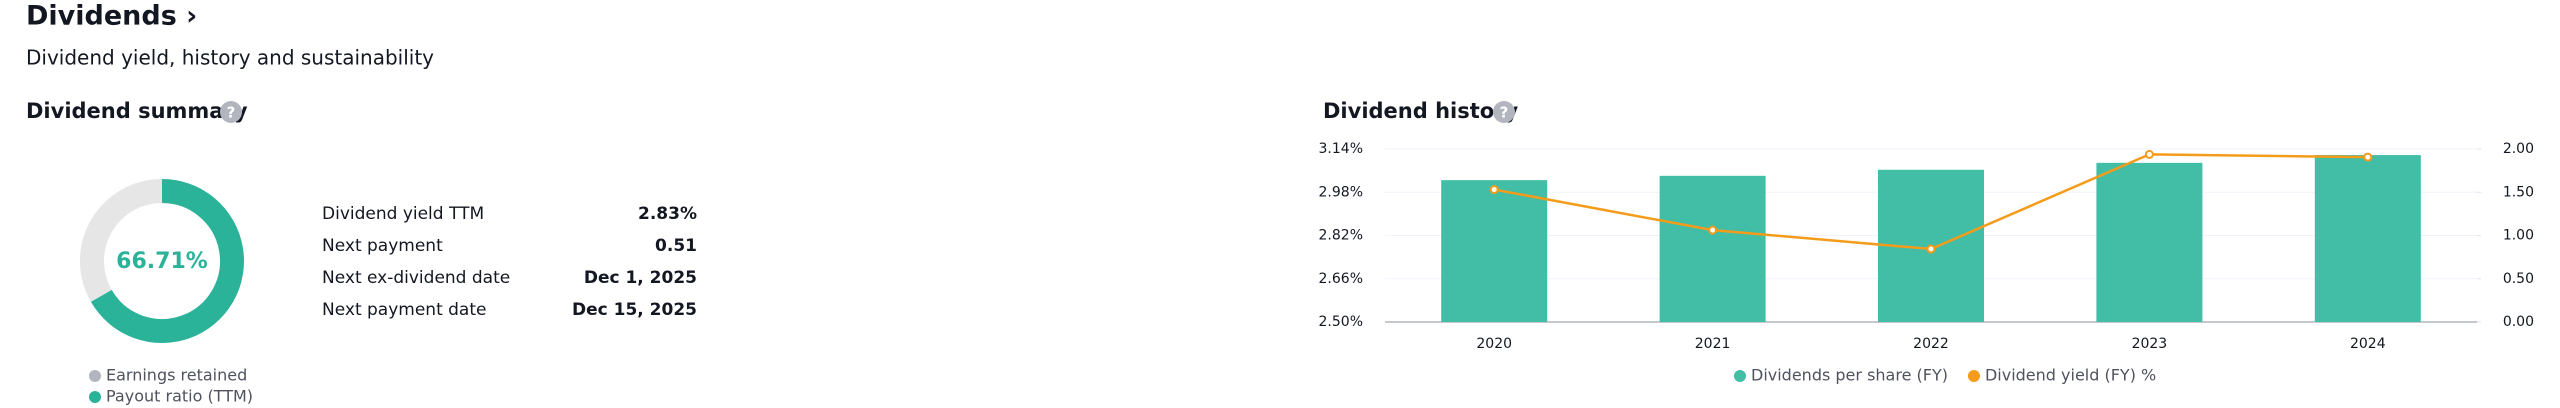  I want to click on row-value: Dec 1, 2025, so click(640, 278).